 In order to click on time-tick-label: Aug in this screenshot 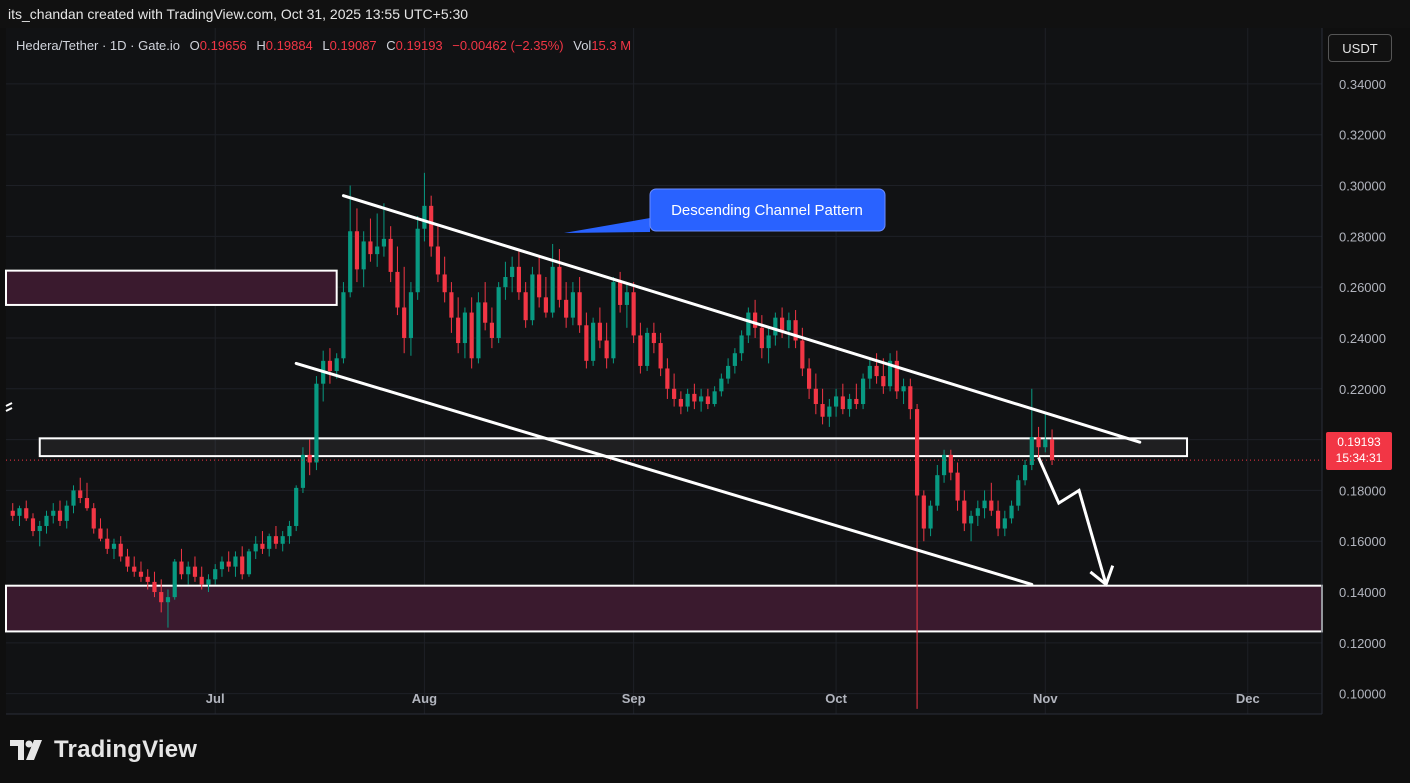, I will do `click(424, 698)`.